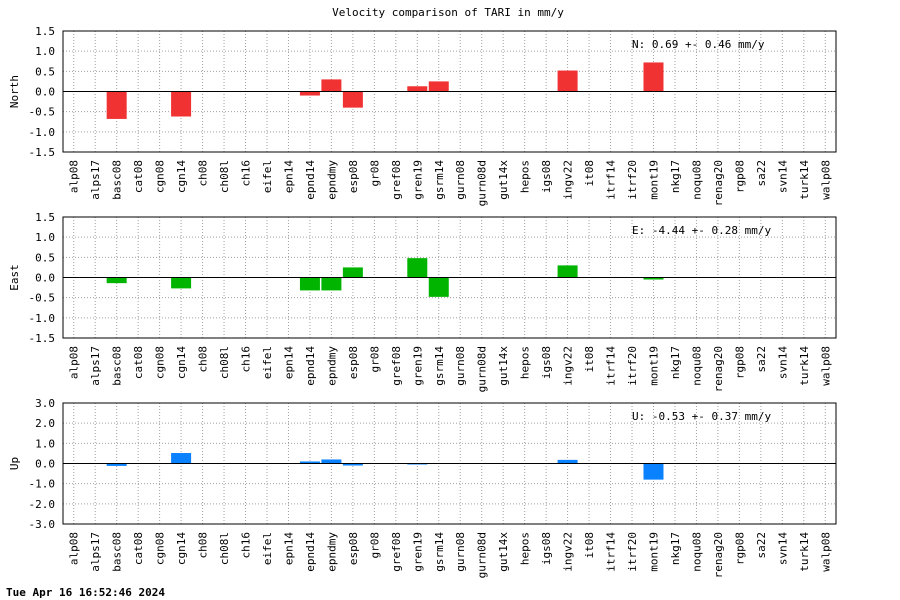 The image size is (900, 600). What do you see at coordinates (85, 592) in the screenshot?
I see `timestamp-footer: Tue Apr 16 16:52:46 2024` at bounding box center [85, 592].